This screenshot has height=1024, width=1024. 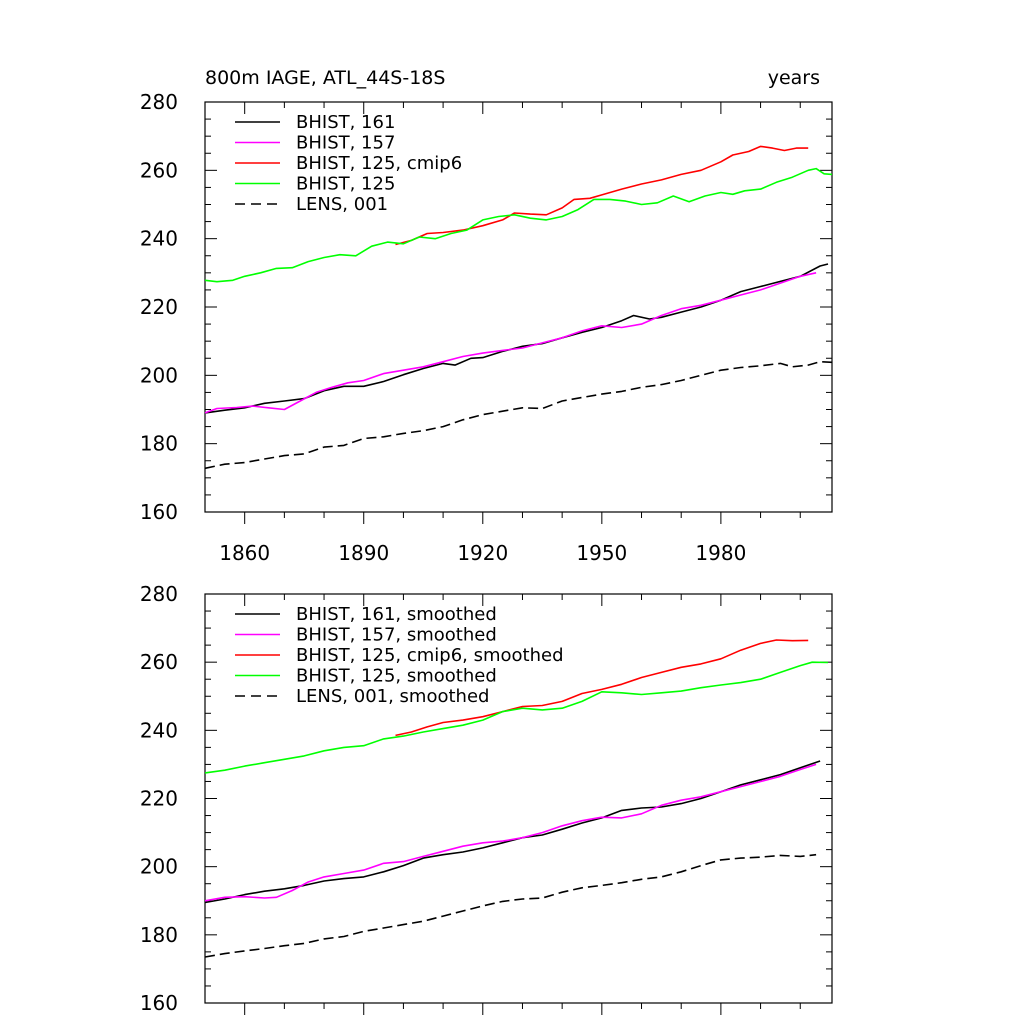 What do you see at coordinates (379, 163) in the screenshot?
I see `legend-label: BHIST, 125, cmip6` at bounding box center [379, 163].